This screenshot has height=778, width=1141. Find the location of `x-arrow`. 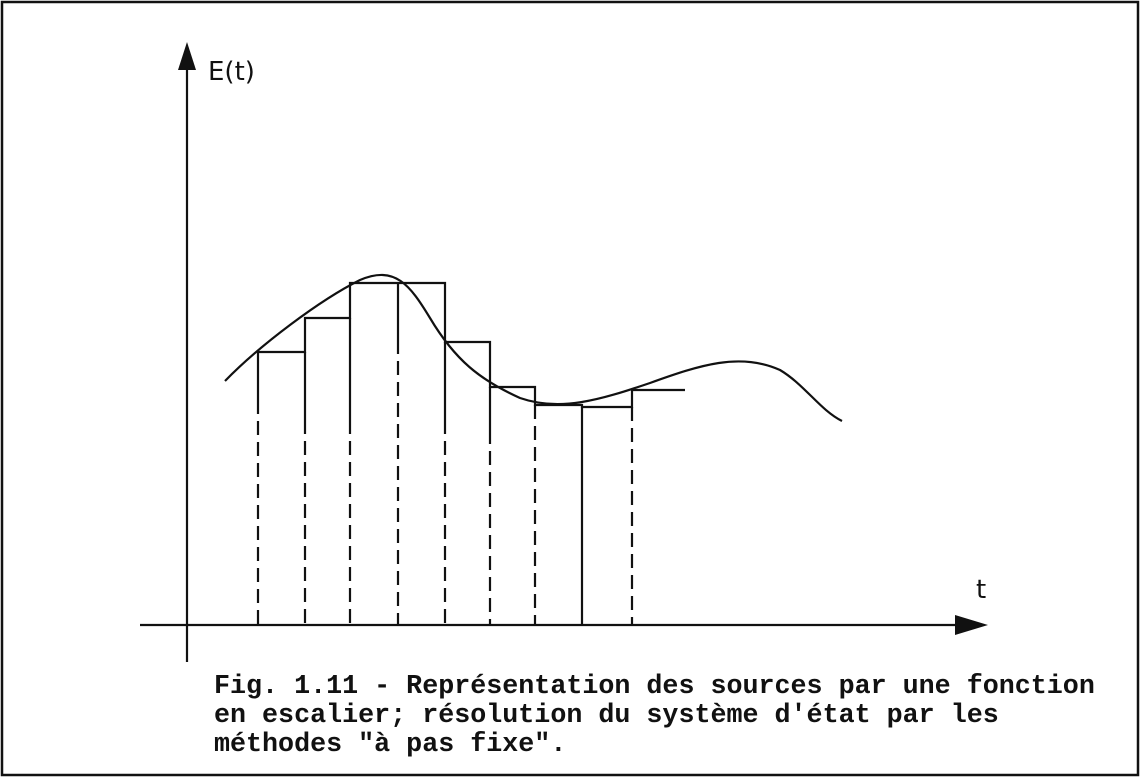

x-arrow is located at coordinates (971, 625).